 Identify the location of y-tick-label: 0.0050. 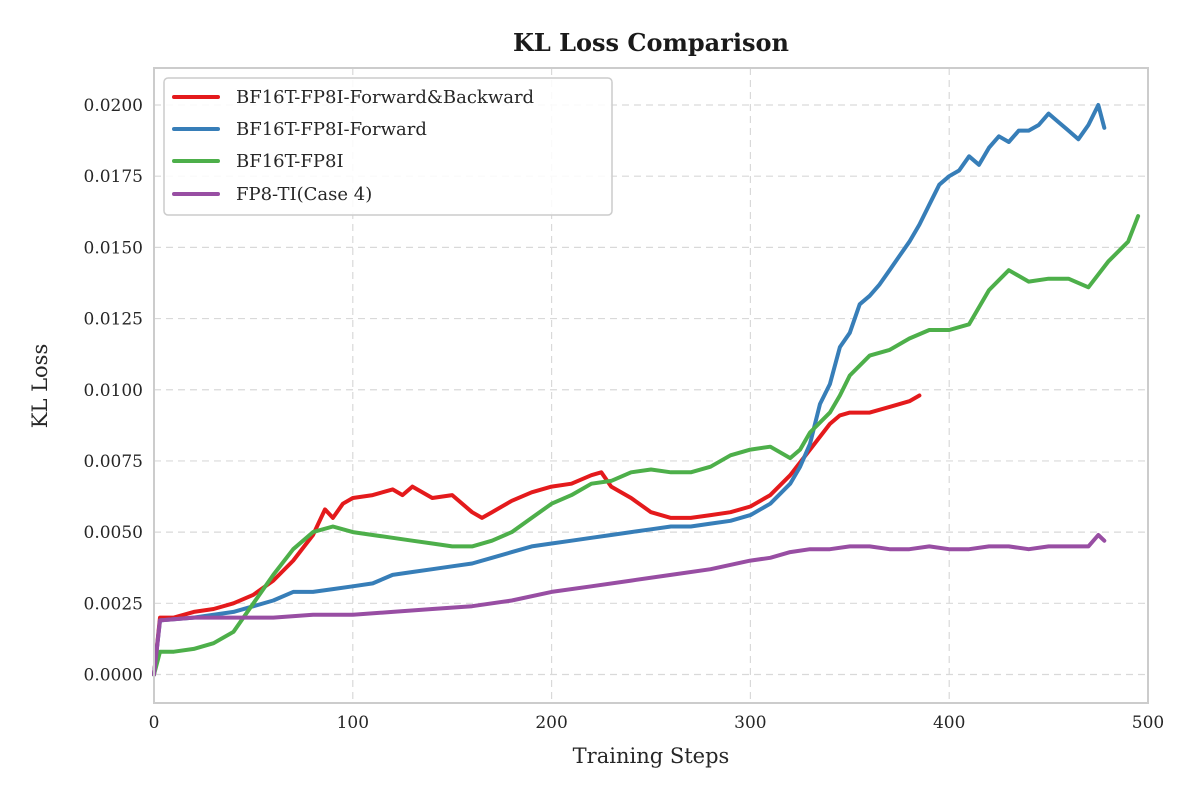
(113, 533).